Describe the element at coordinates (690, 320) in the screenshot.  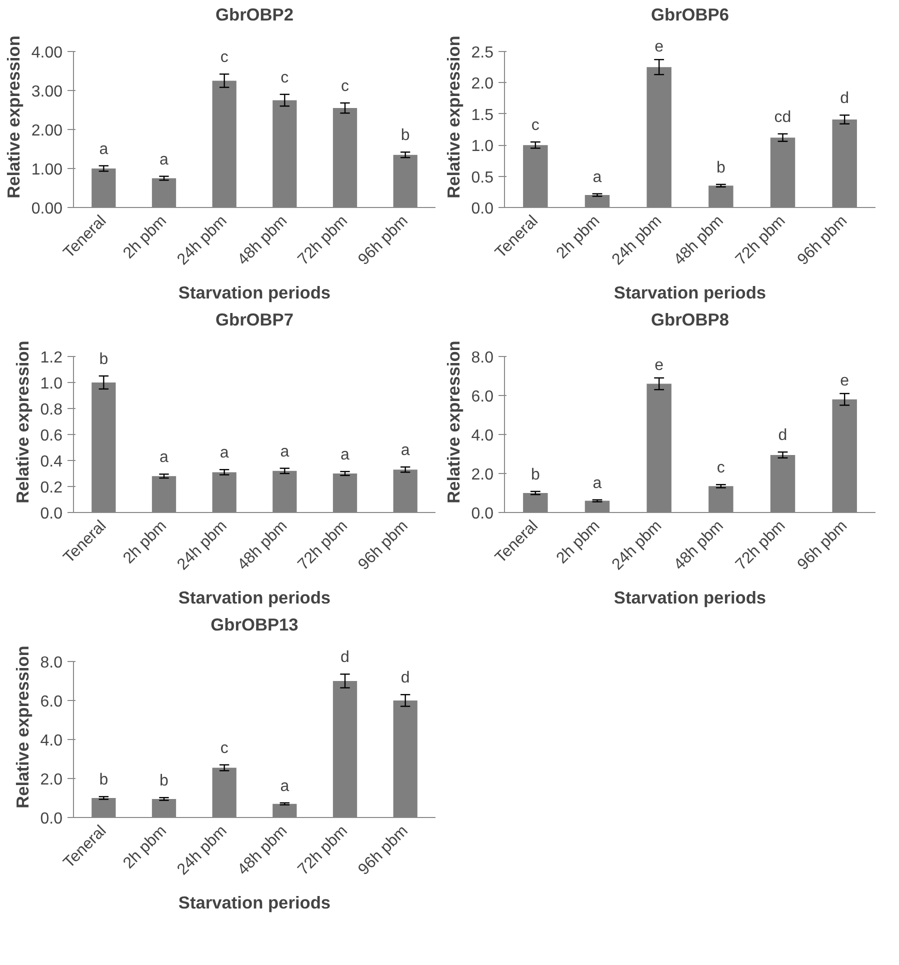
I see `chart-title: GbrOBP8` at that location.